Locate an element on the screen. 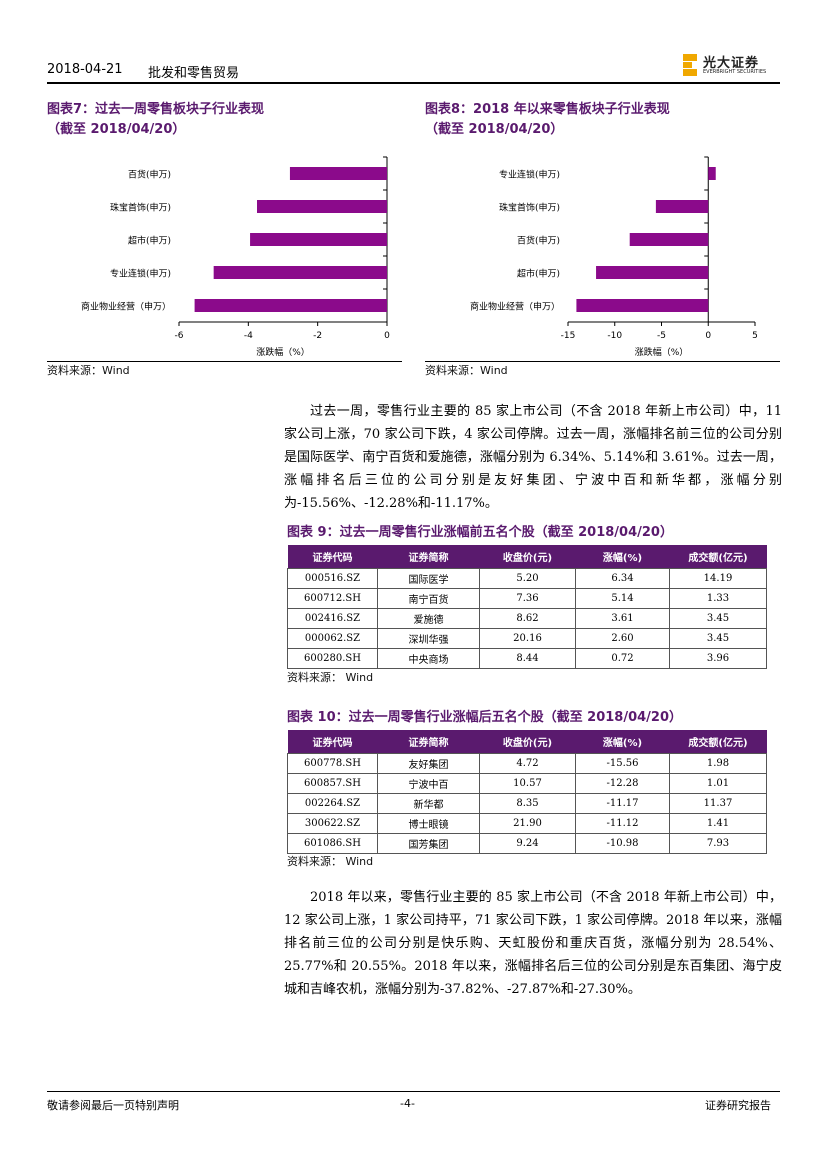  fig8-category-label: 专业连锁(申万) is located at coordinates (529, 175).